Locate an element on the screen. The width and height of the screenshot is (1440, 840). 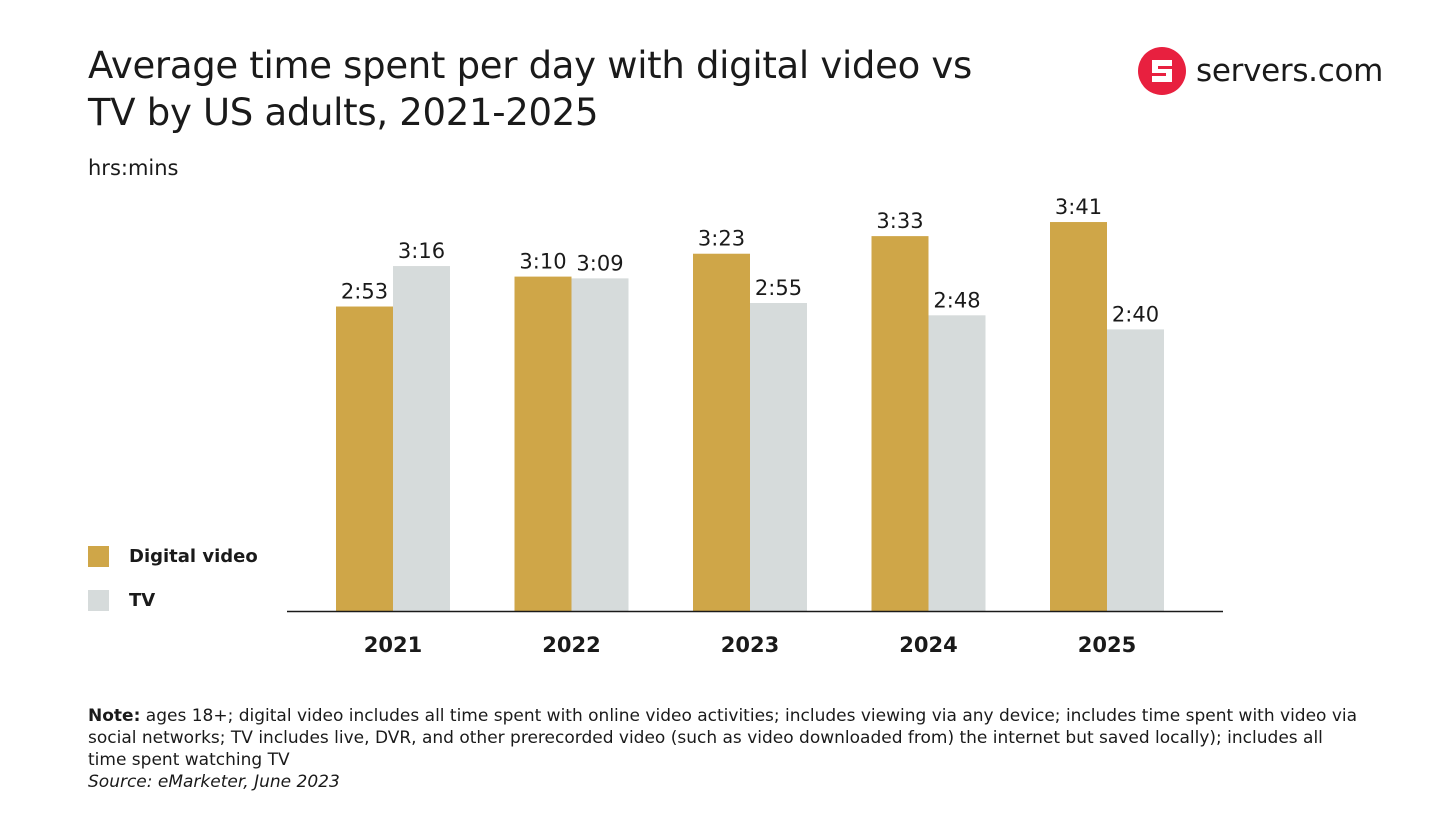
legend-label-tv: TV is located at coordinates (142, 600).